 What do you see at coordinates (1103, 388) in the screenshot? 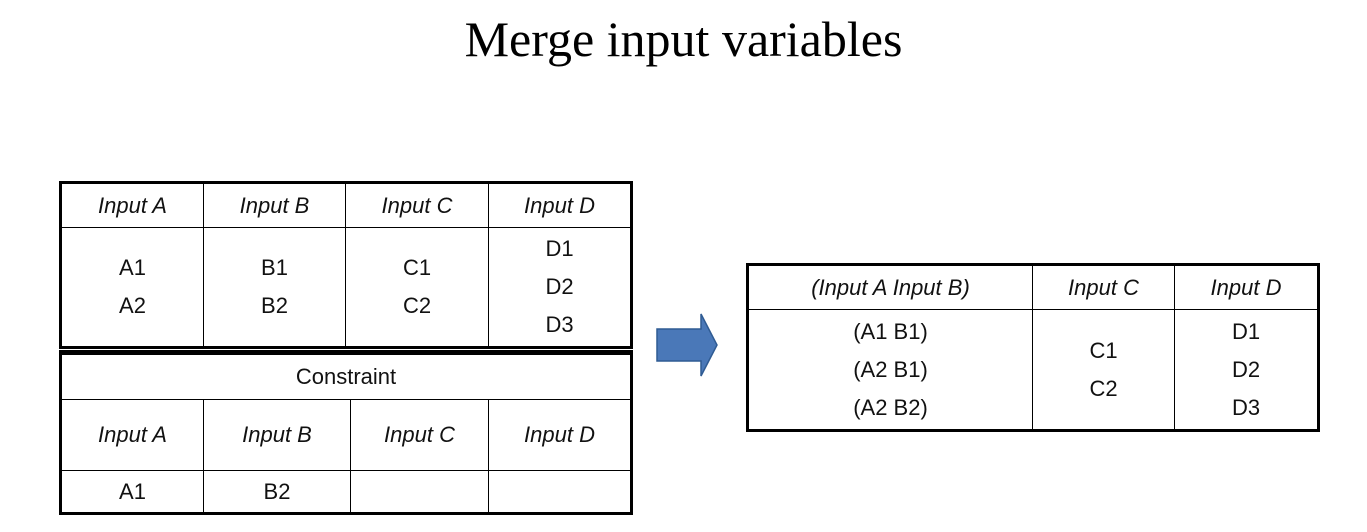
I see `merged-value-c2: C2` at bounding box center [1103, 388].